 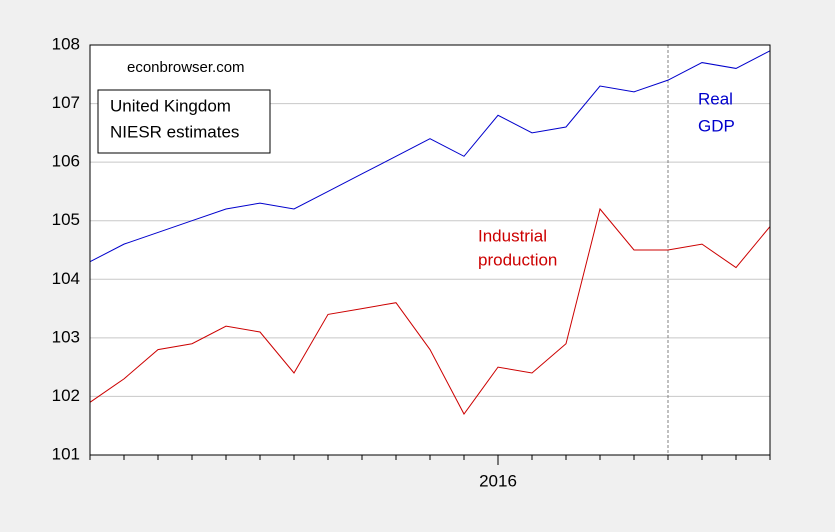 I want to click on y-tick-label: 104, so click(x=66, y=278).